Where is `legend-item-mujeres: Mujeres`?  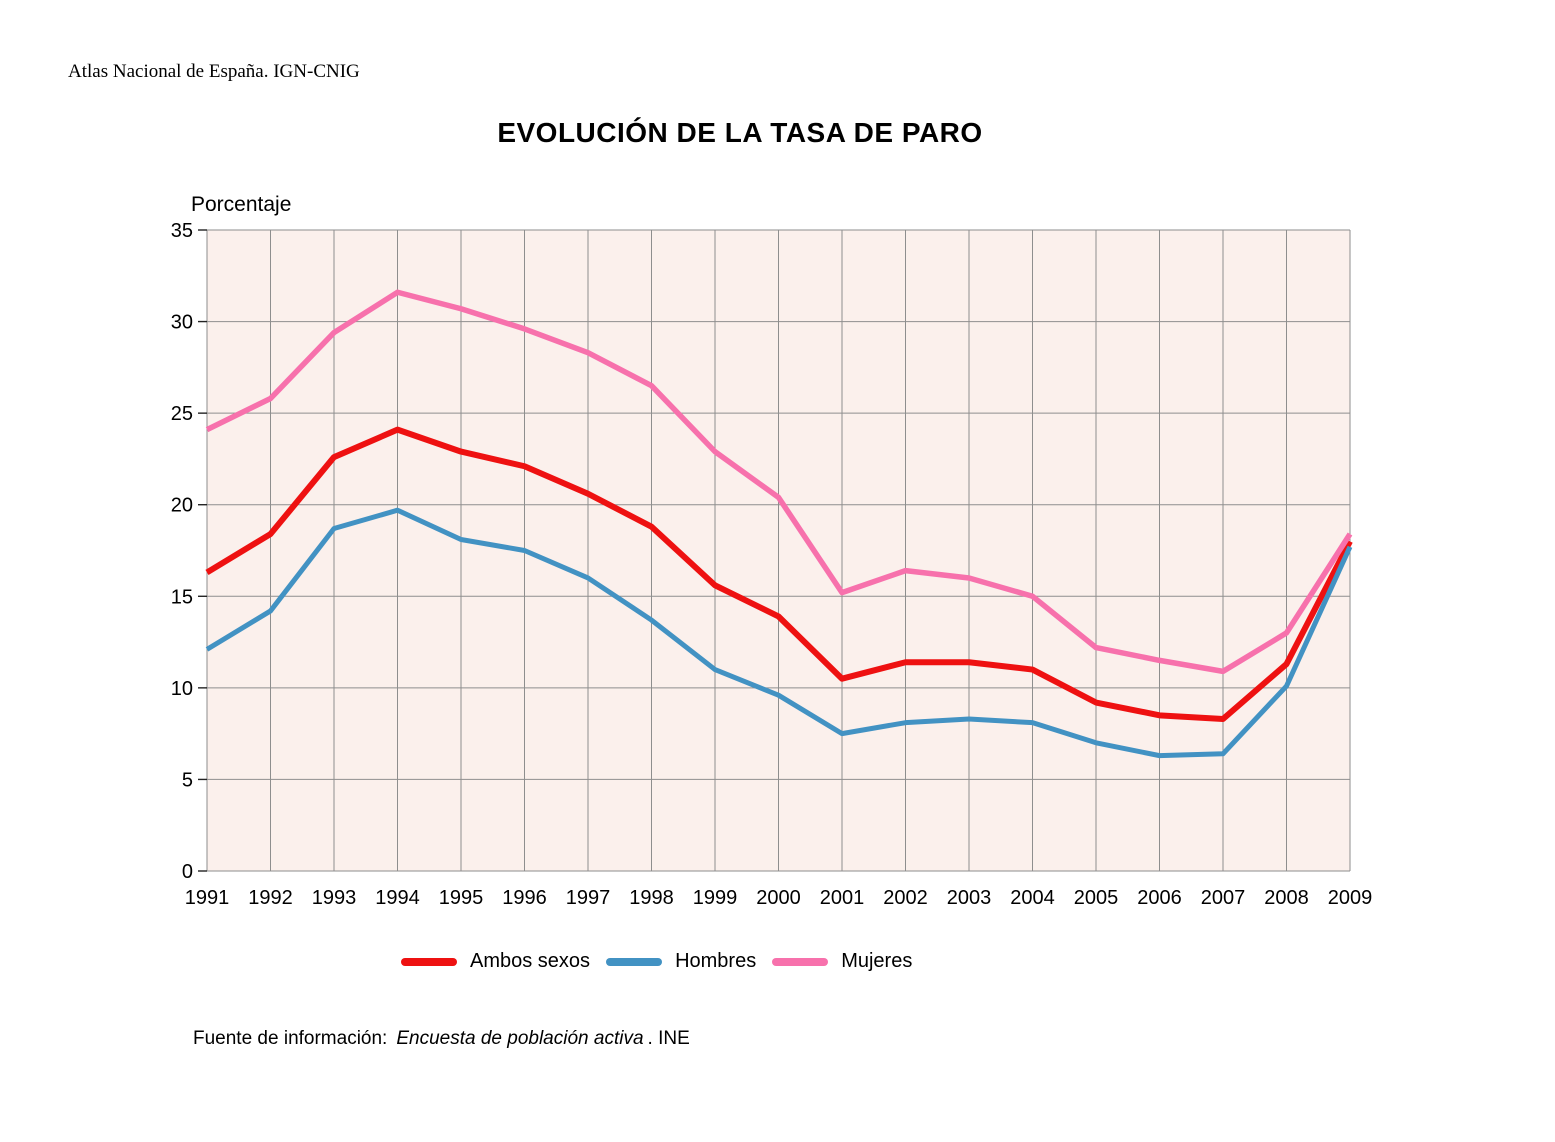 legend-item-mujeres: Mujeres is located at coordinates (842, 961).